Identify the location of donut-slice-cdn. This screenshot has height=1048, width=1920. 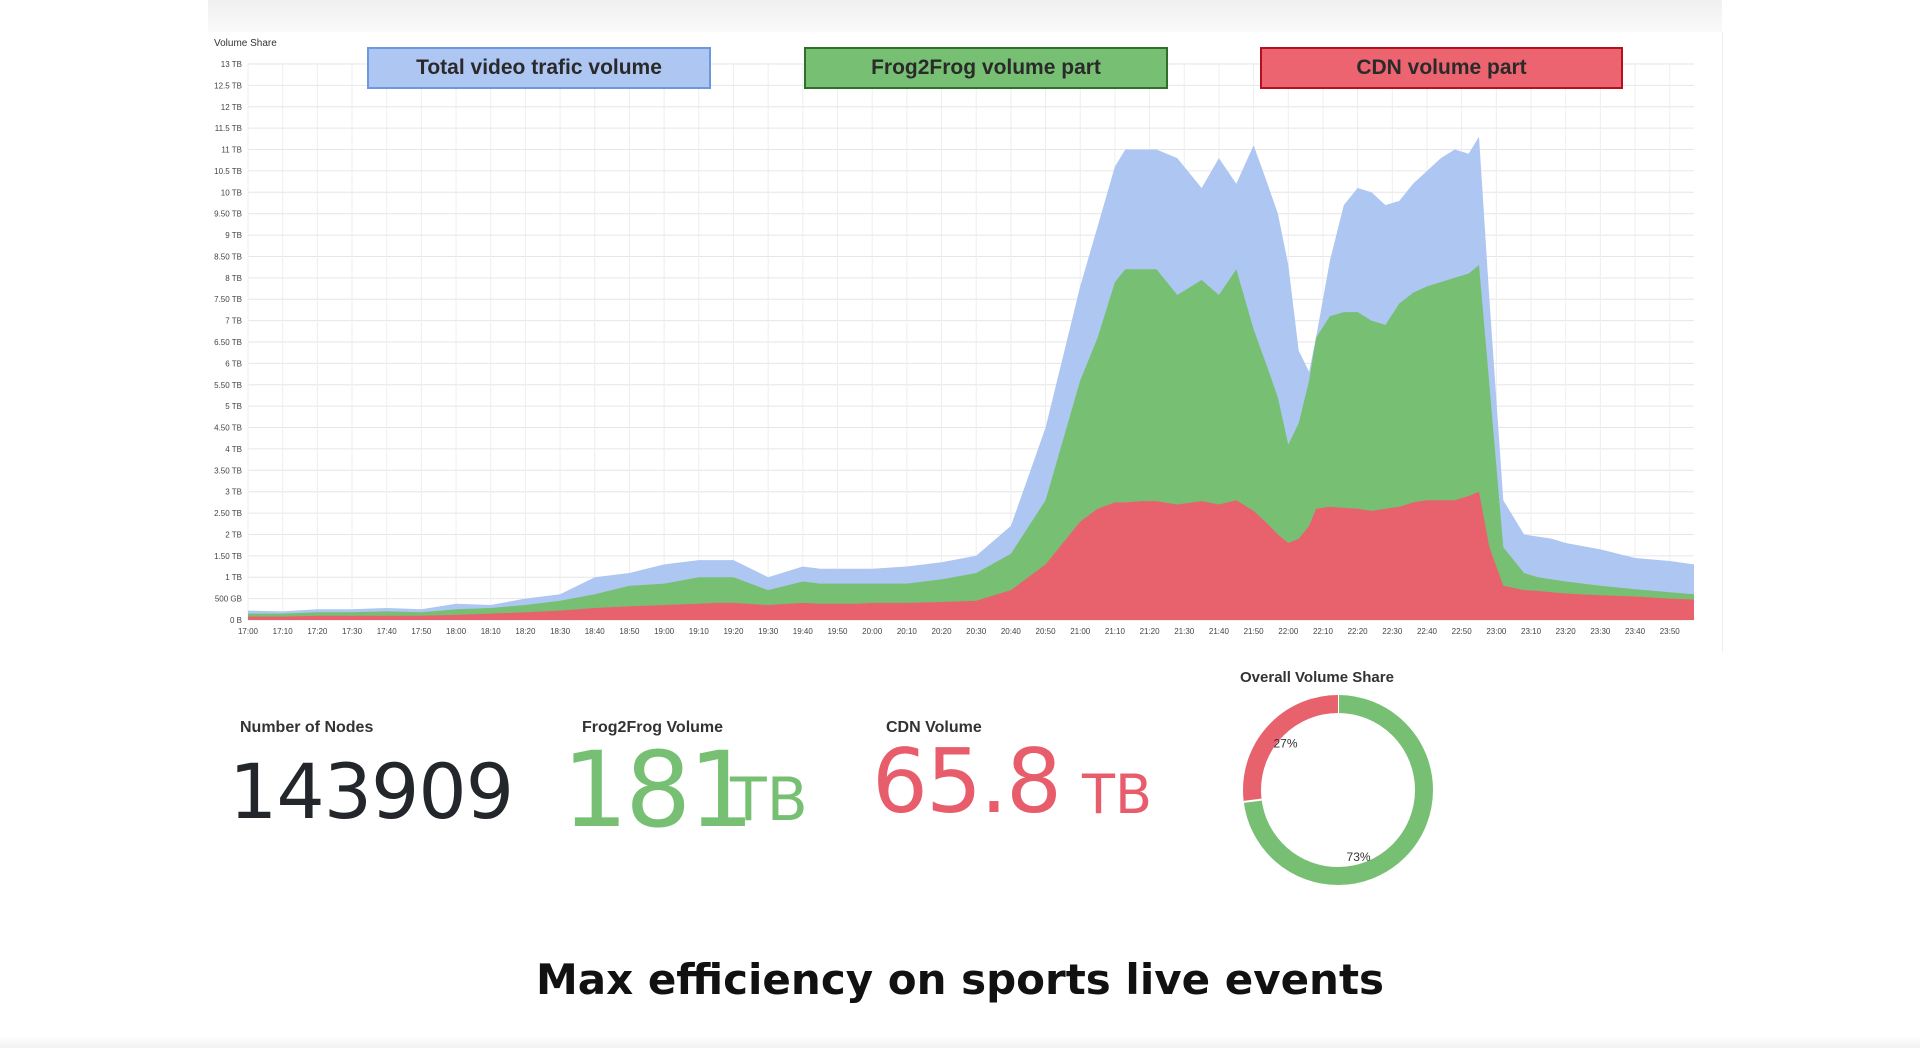
(1338, 790).